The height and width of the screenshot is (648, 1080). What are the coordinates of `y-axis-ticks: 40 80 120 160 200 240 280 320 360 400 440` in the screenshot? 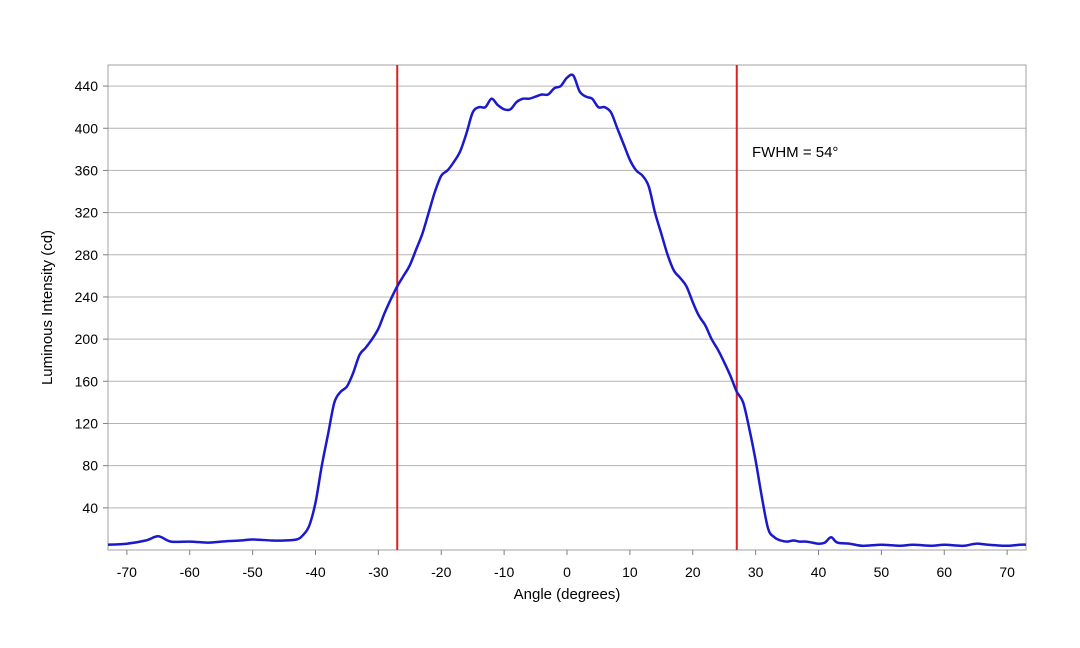 It's located at (91, 297).